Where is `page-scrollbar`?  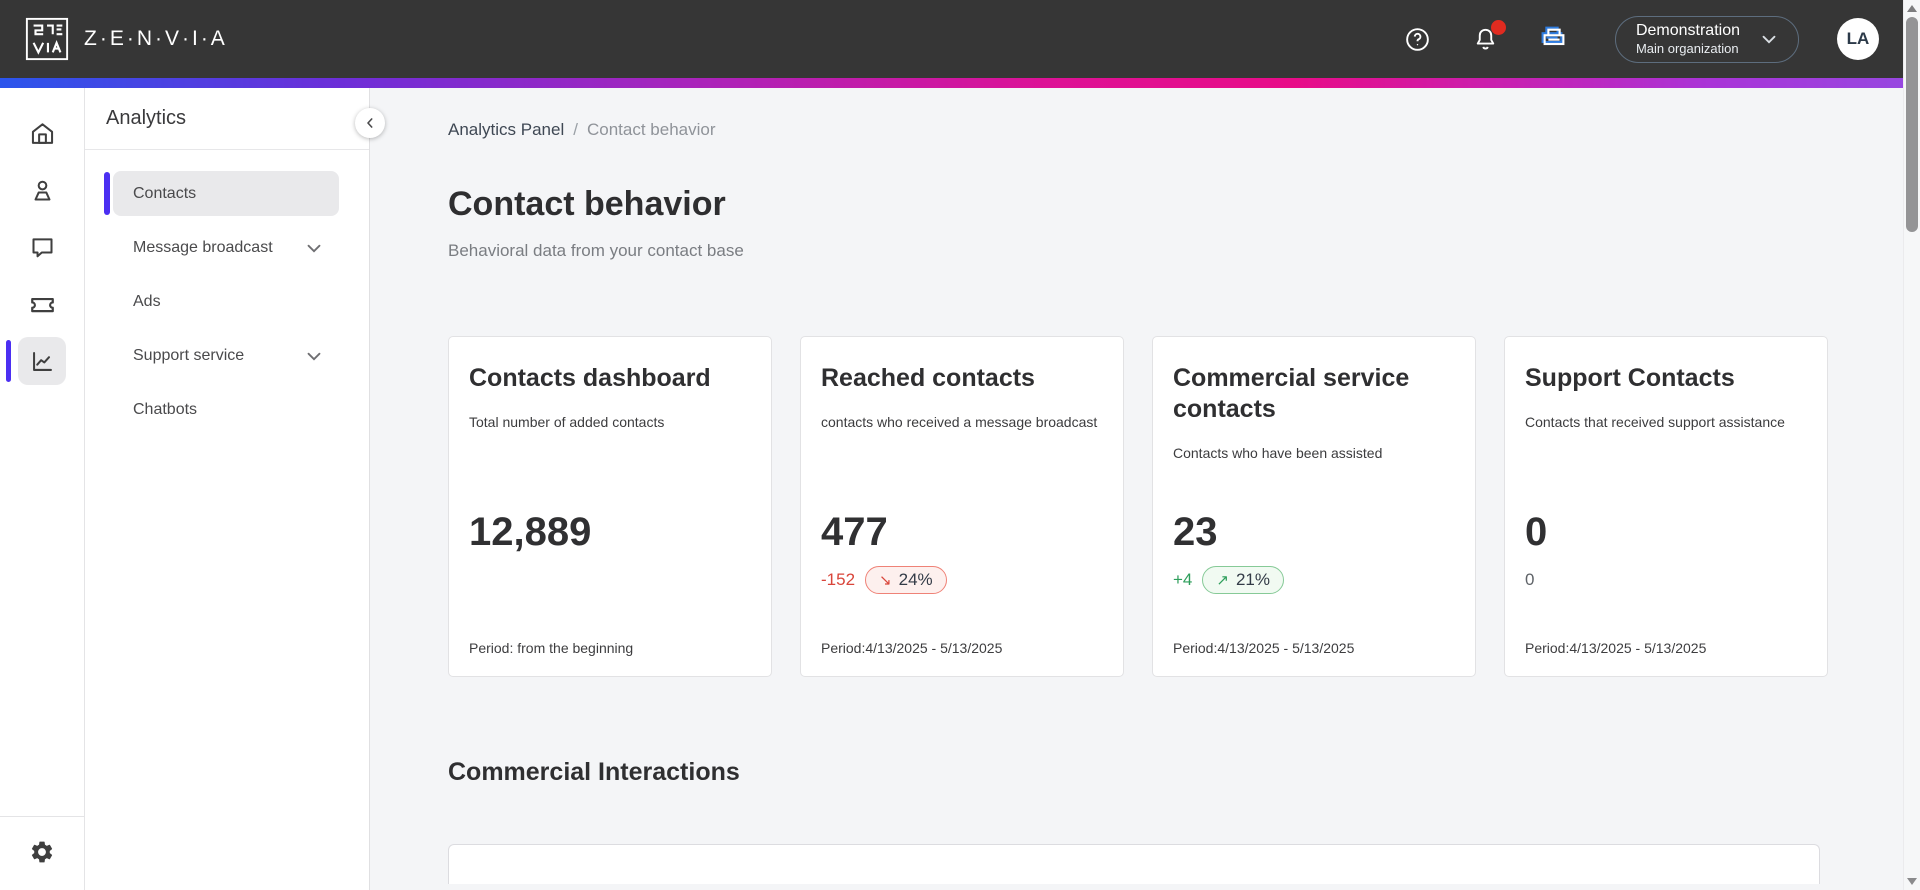
page-scrollbar is located at coordinates (1911, 445).